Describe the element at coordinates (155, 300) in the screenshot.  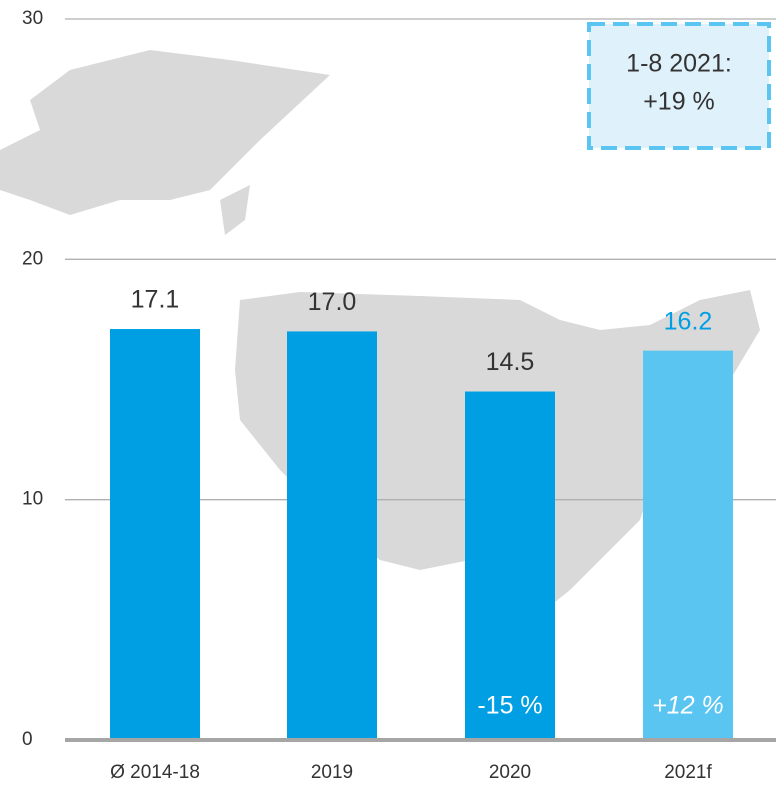
I see `value-label: 17.1` at that location.